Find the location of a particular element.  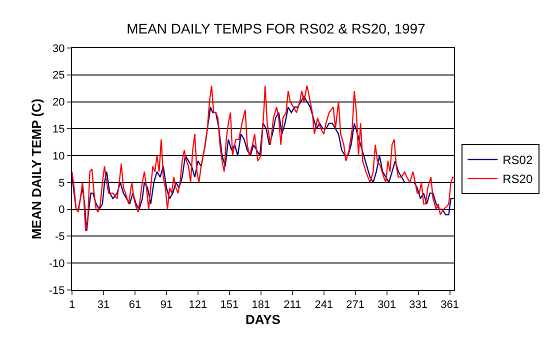

y-tick-label: 25 is located at coordinates (58, 76).